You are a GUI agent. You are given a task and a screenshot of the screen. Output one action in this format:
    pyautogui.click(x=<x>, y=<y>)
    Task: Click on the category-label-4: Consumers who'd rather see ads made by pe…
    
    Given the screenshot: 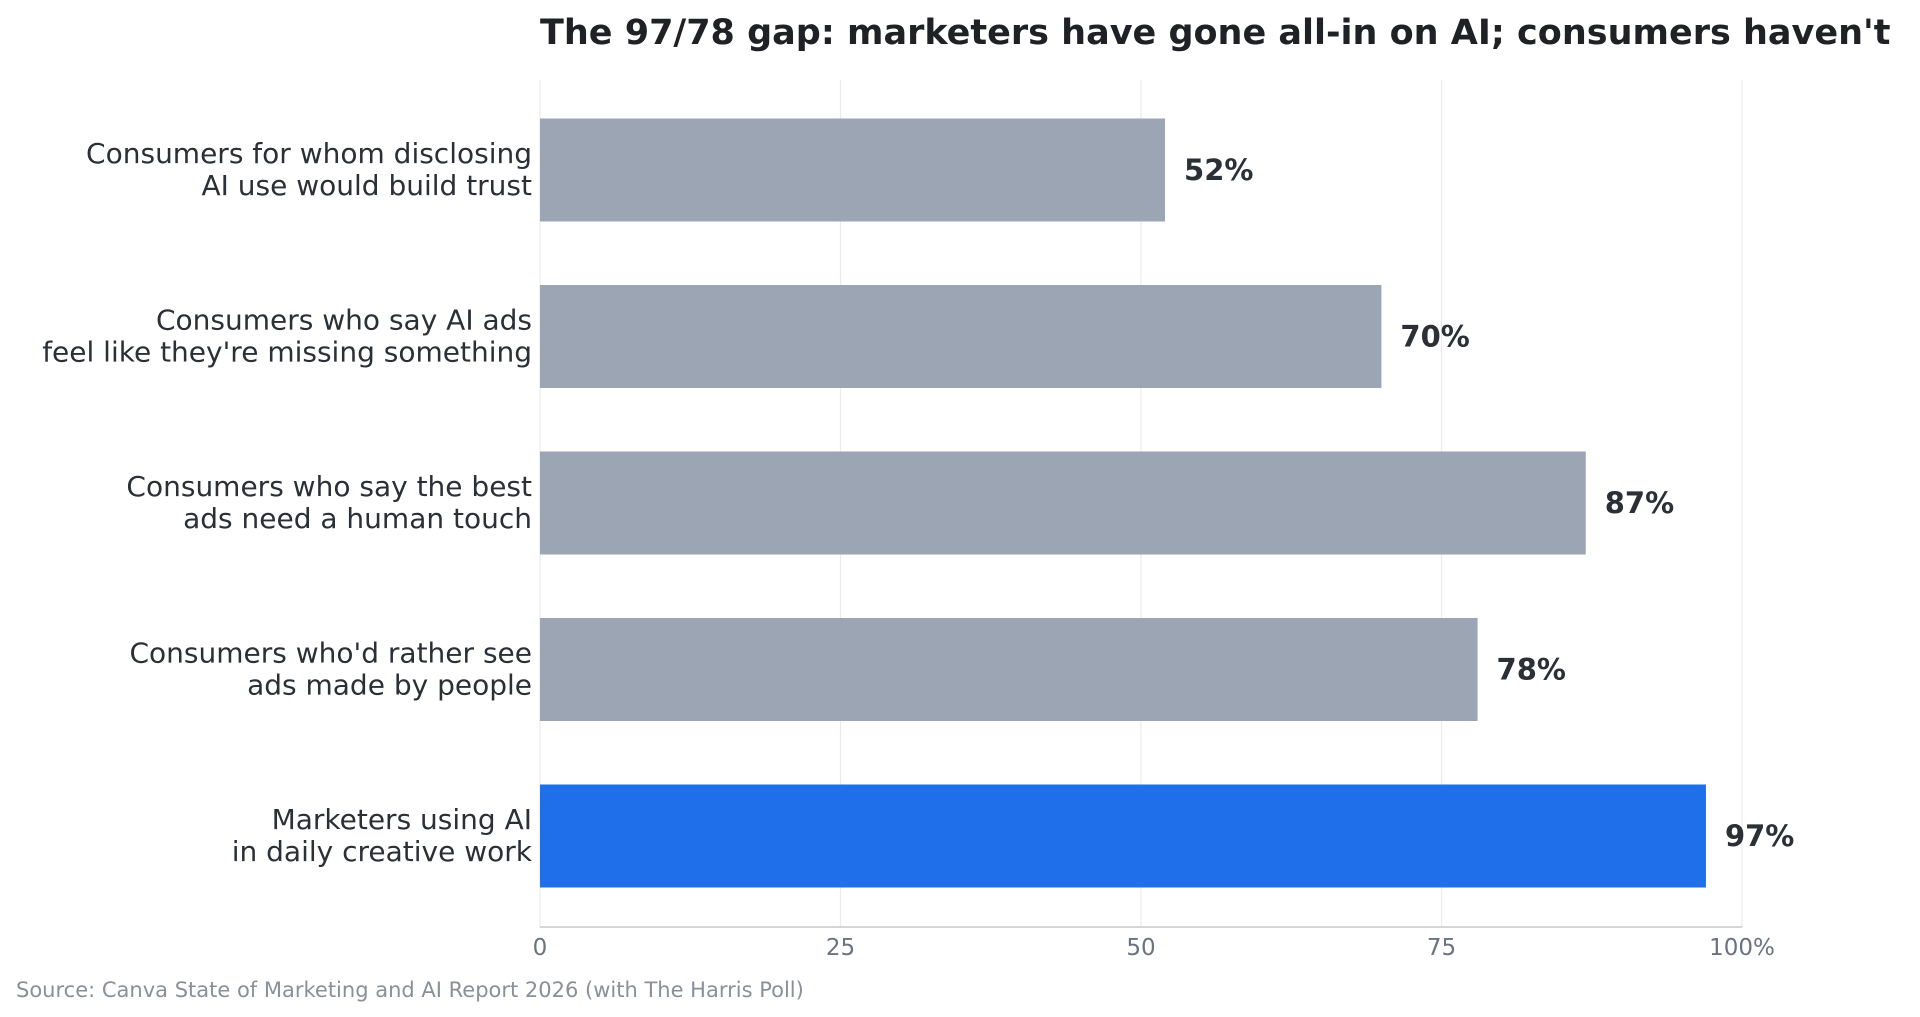 What is the action you would take?
    pyautogui.click(x=331, y=669)
    